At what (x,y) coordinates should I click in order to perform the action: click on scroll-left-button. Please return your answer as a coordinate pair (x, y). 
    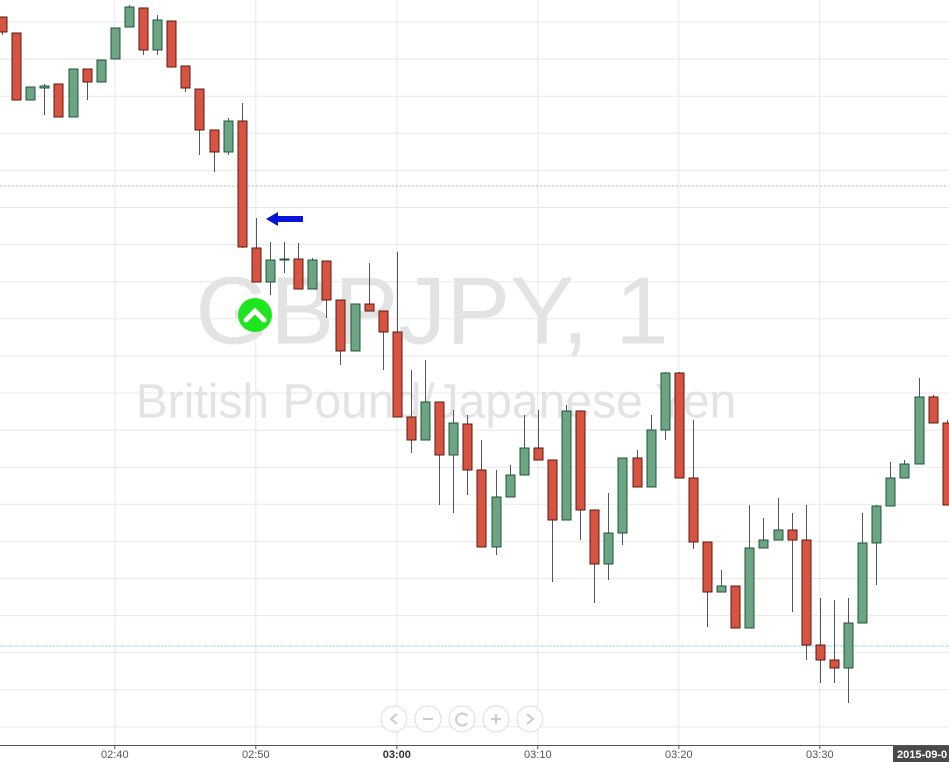
    Looking at the image, I should click on (394, 719).